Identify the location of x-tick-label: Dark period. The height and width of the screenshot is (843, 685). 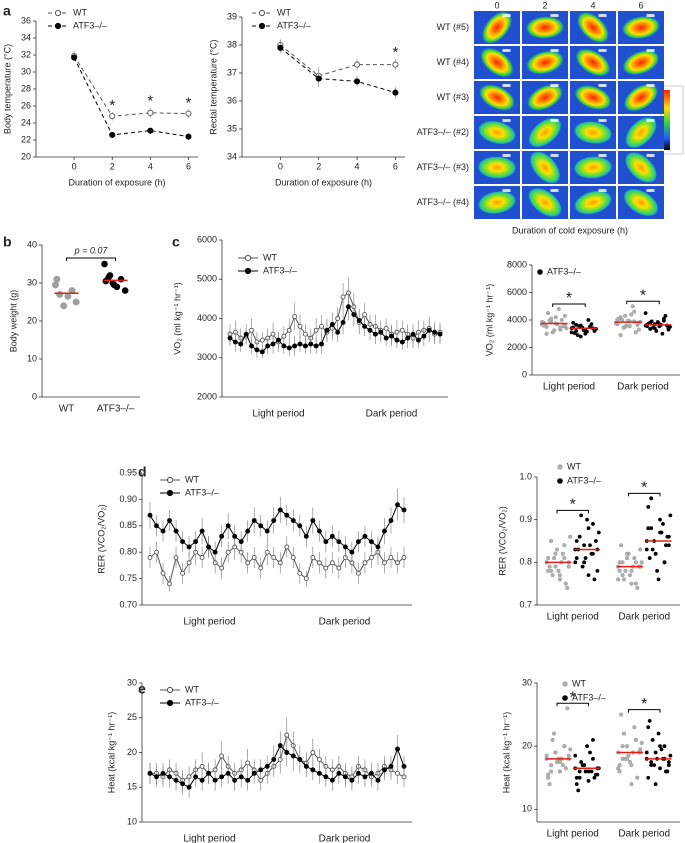
(643, 387).